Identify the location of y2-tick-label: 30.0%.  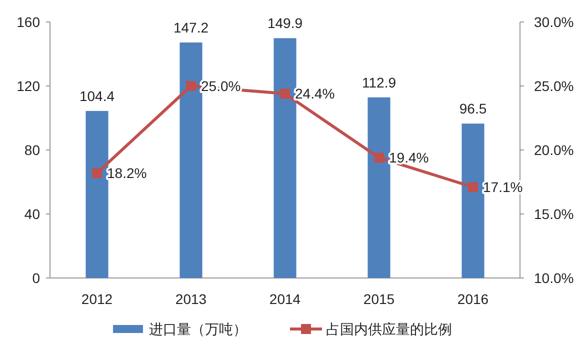
(554, 22).